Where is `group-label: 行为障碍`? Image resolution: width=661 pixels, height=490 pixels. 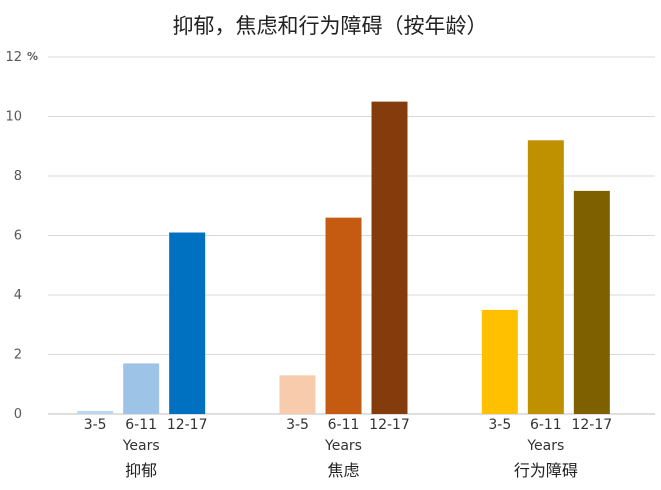 group-label: 行为障碍 is located at coordinates (546, 470).